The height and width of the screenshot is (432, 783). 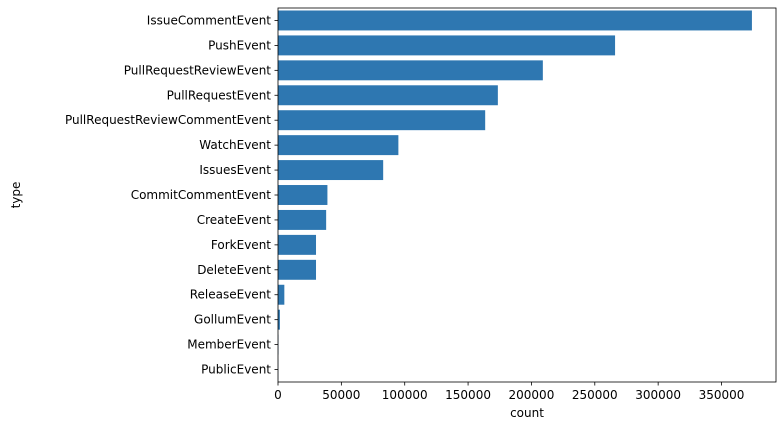 I want to click on bar-GollumEvent, so click(x=279, y=319).